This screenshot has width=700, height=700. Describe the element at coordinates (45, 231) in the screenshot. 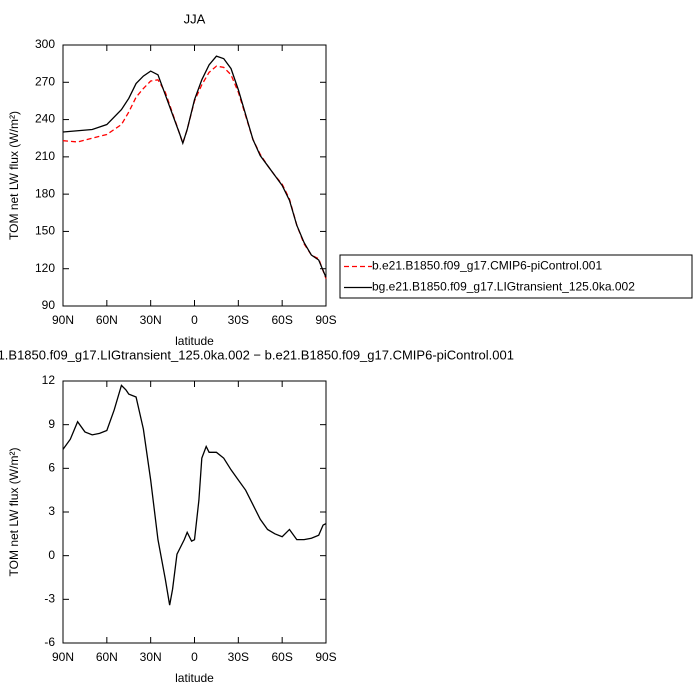

I see `y-tick-label: 150` at that location.